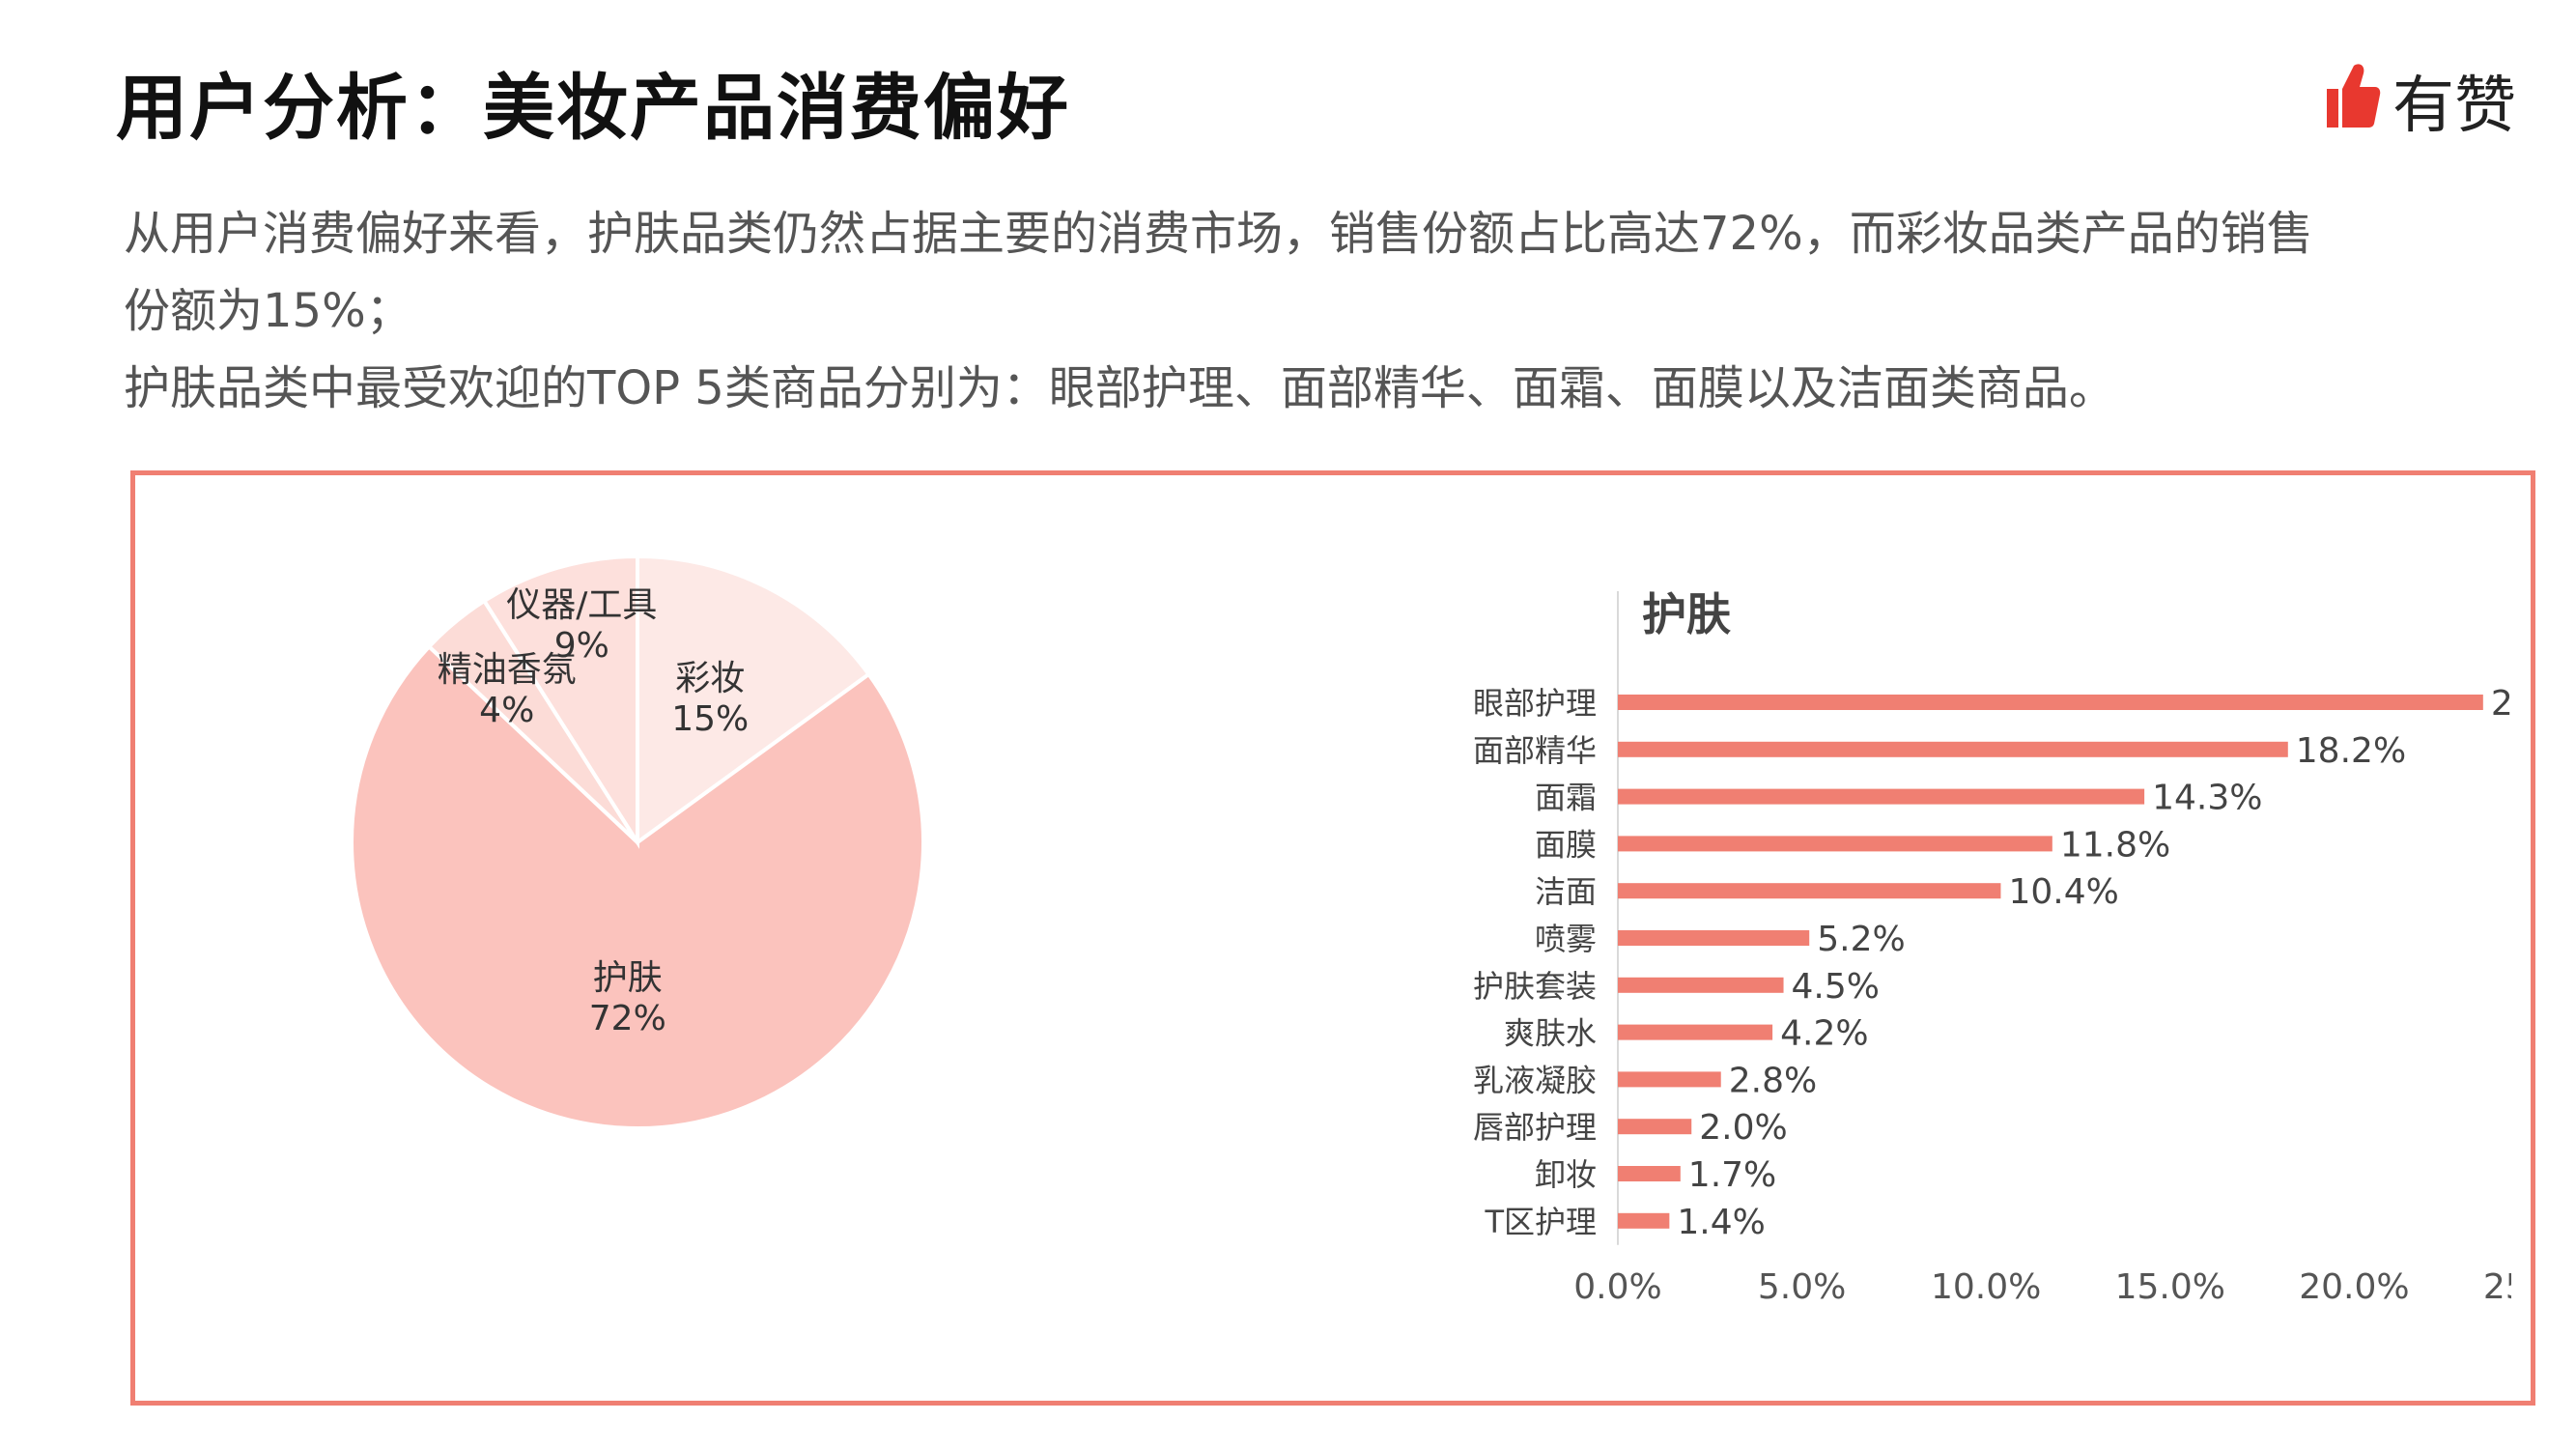  Describe the element at coordinates (1617, 1286) in the screenshot. I see `x-tick-label: 0.0%` at that location.